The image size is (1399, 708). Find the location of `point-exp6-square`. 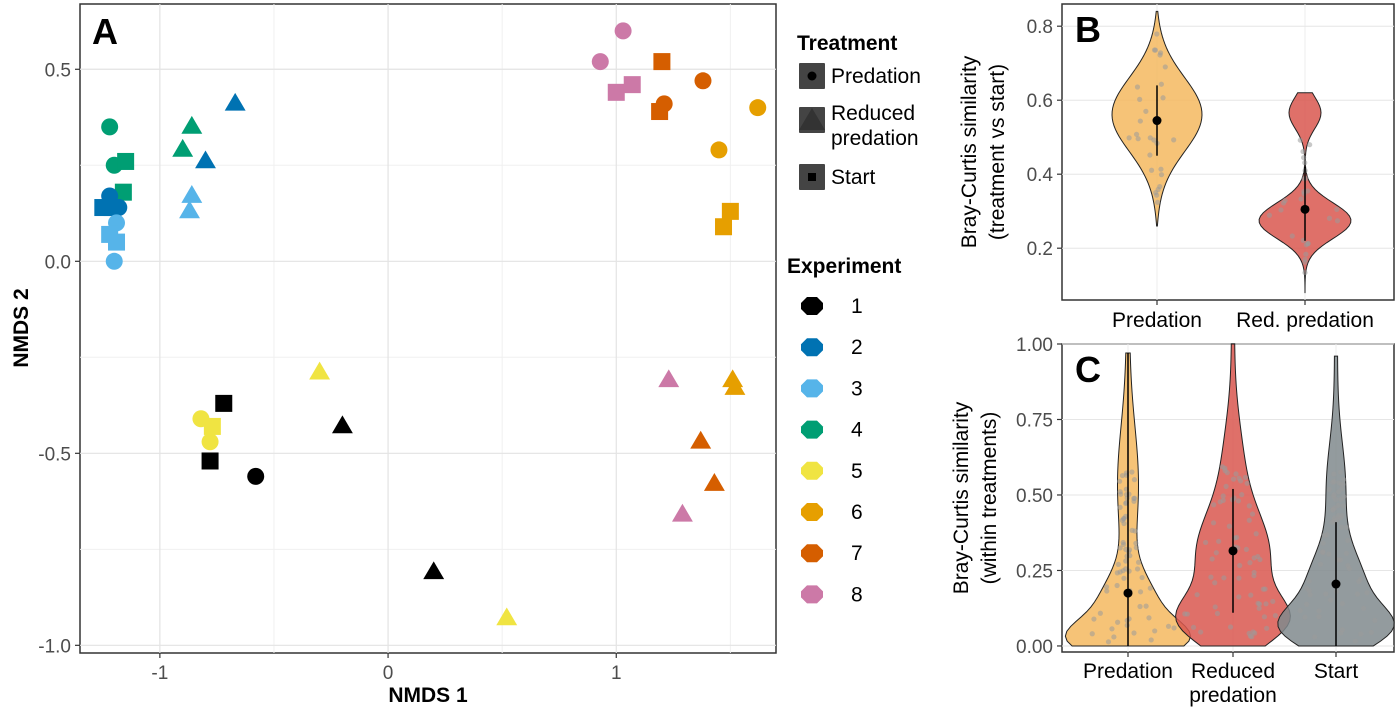

point-exp6-square is located at coordinates (724, 227).